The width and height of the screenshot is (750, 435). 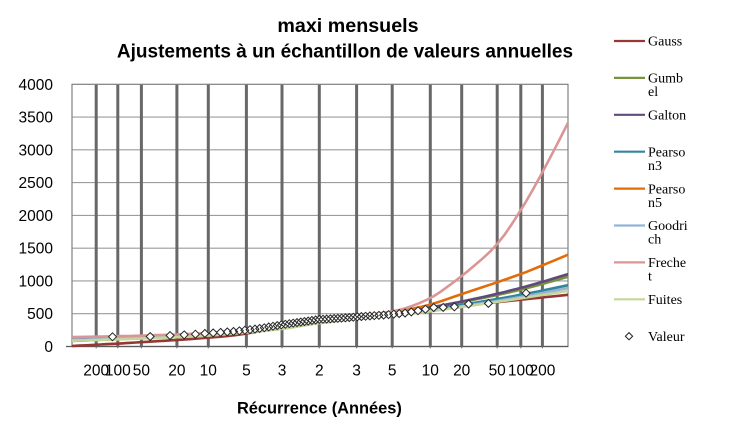 I want to click on svg-text: 3500, so click(x=36, y=118).